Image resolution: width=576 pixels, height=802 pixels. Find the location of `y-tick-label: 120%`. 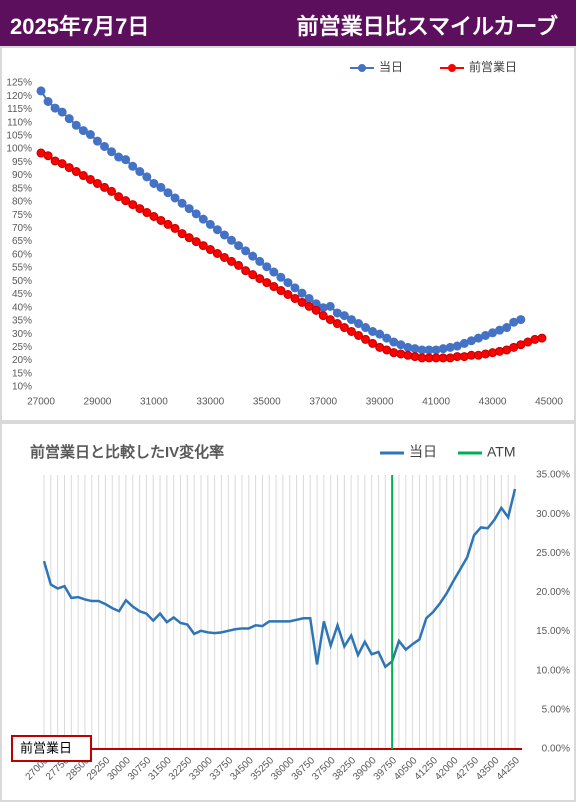

y-tick-label: 120% is located at coordinates (19, 96).